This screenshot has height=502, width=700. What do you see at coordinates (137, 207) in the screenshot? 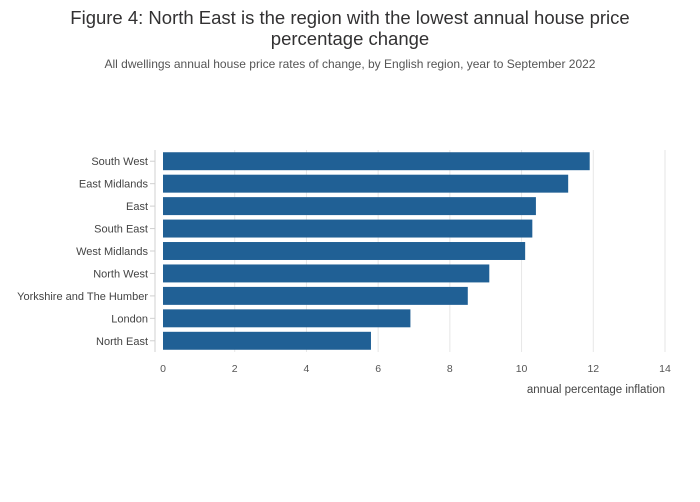
I see `category-label: East` at bounding box center [137, 207].